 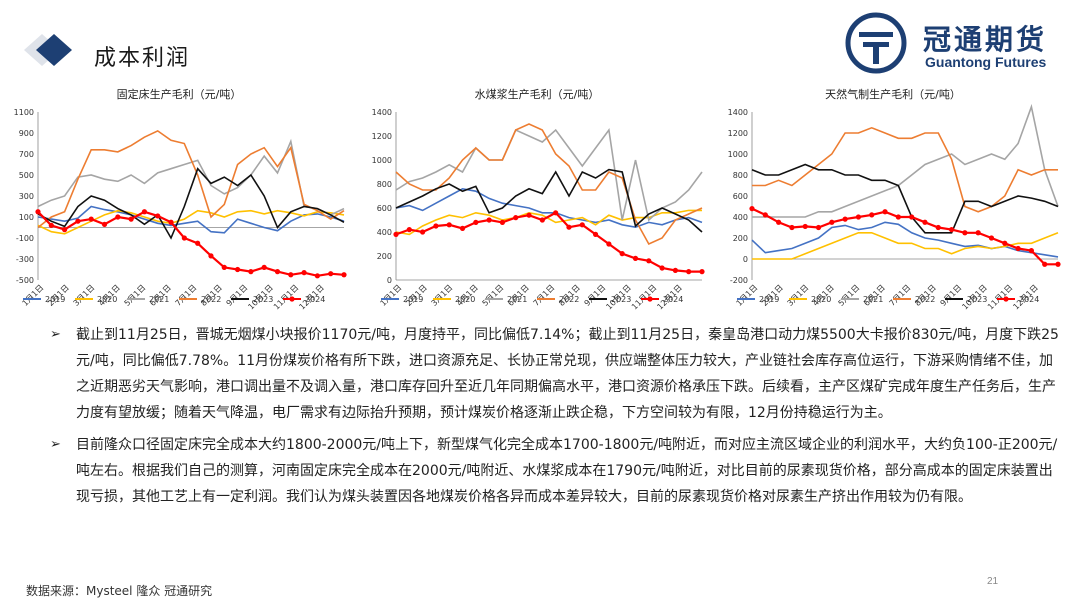 What do you see at coordinates (191, 203) in the screenshot?
I see `series-line-2023` at bounding box center [191, 203].